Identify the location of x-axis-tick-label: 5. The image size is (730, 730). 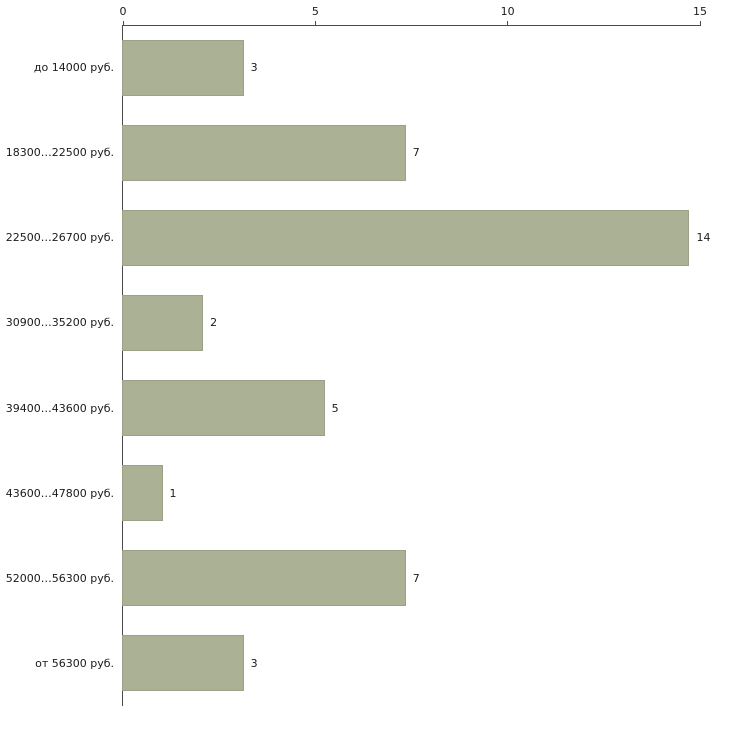
(315, 11).